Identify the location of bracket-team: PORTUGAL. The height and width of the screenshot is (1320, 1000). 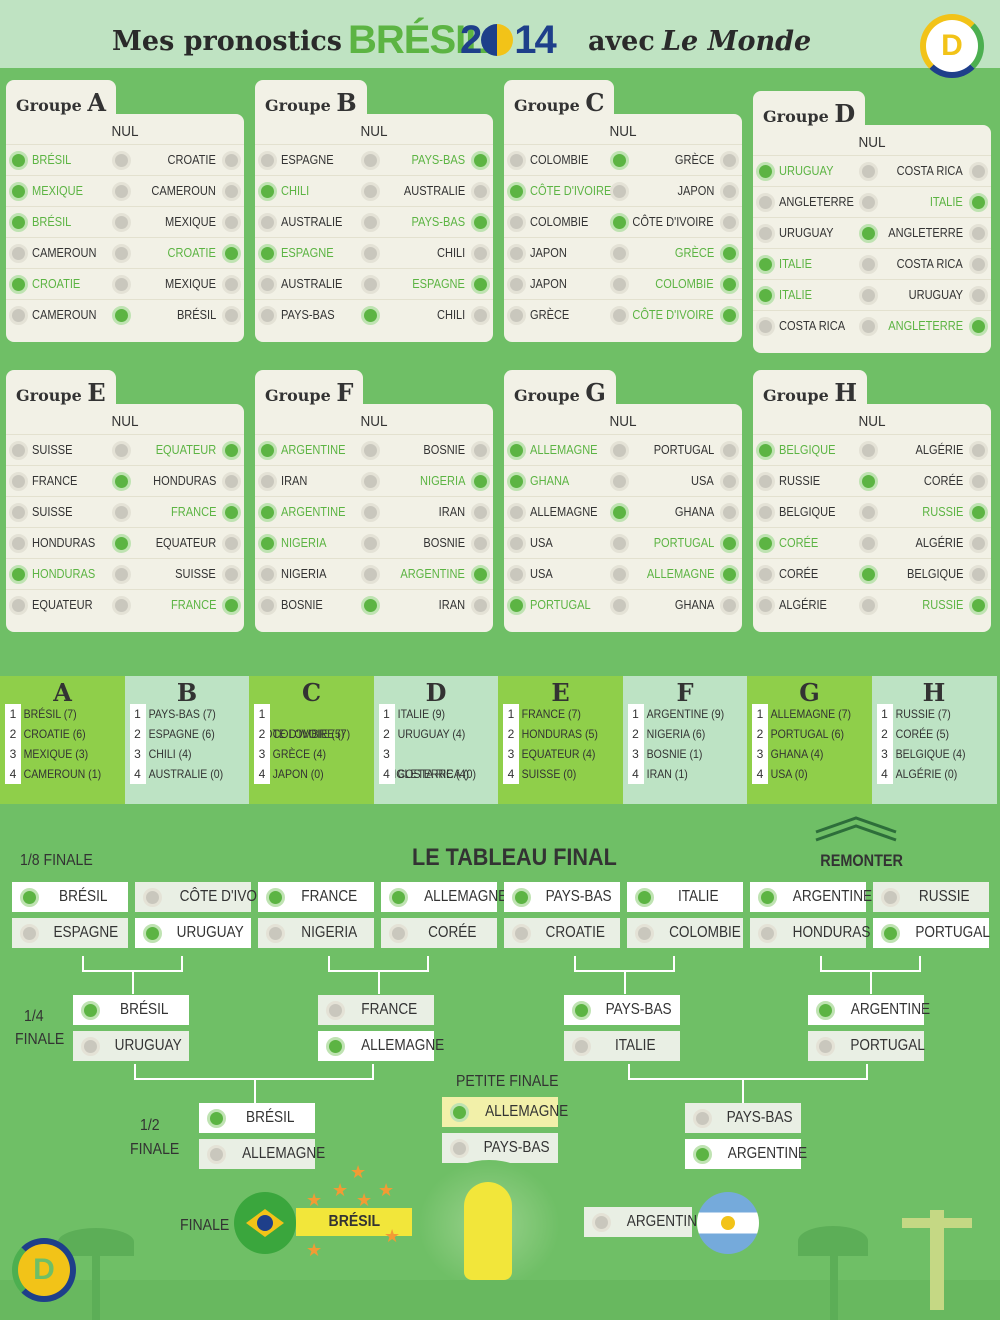
(931, 933).